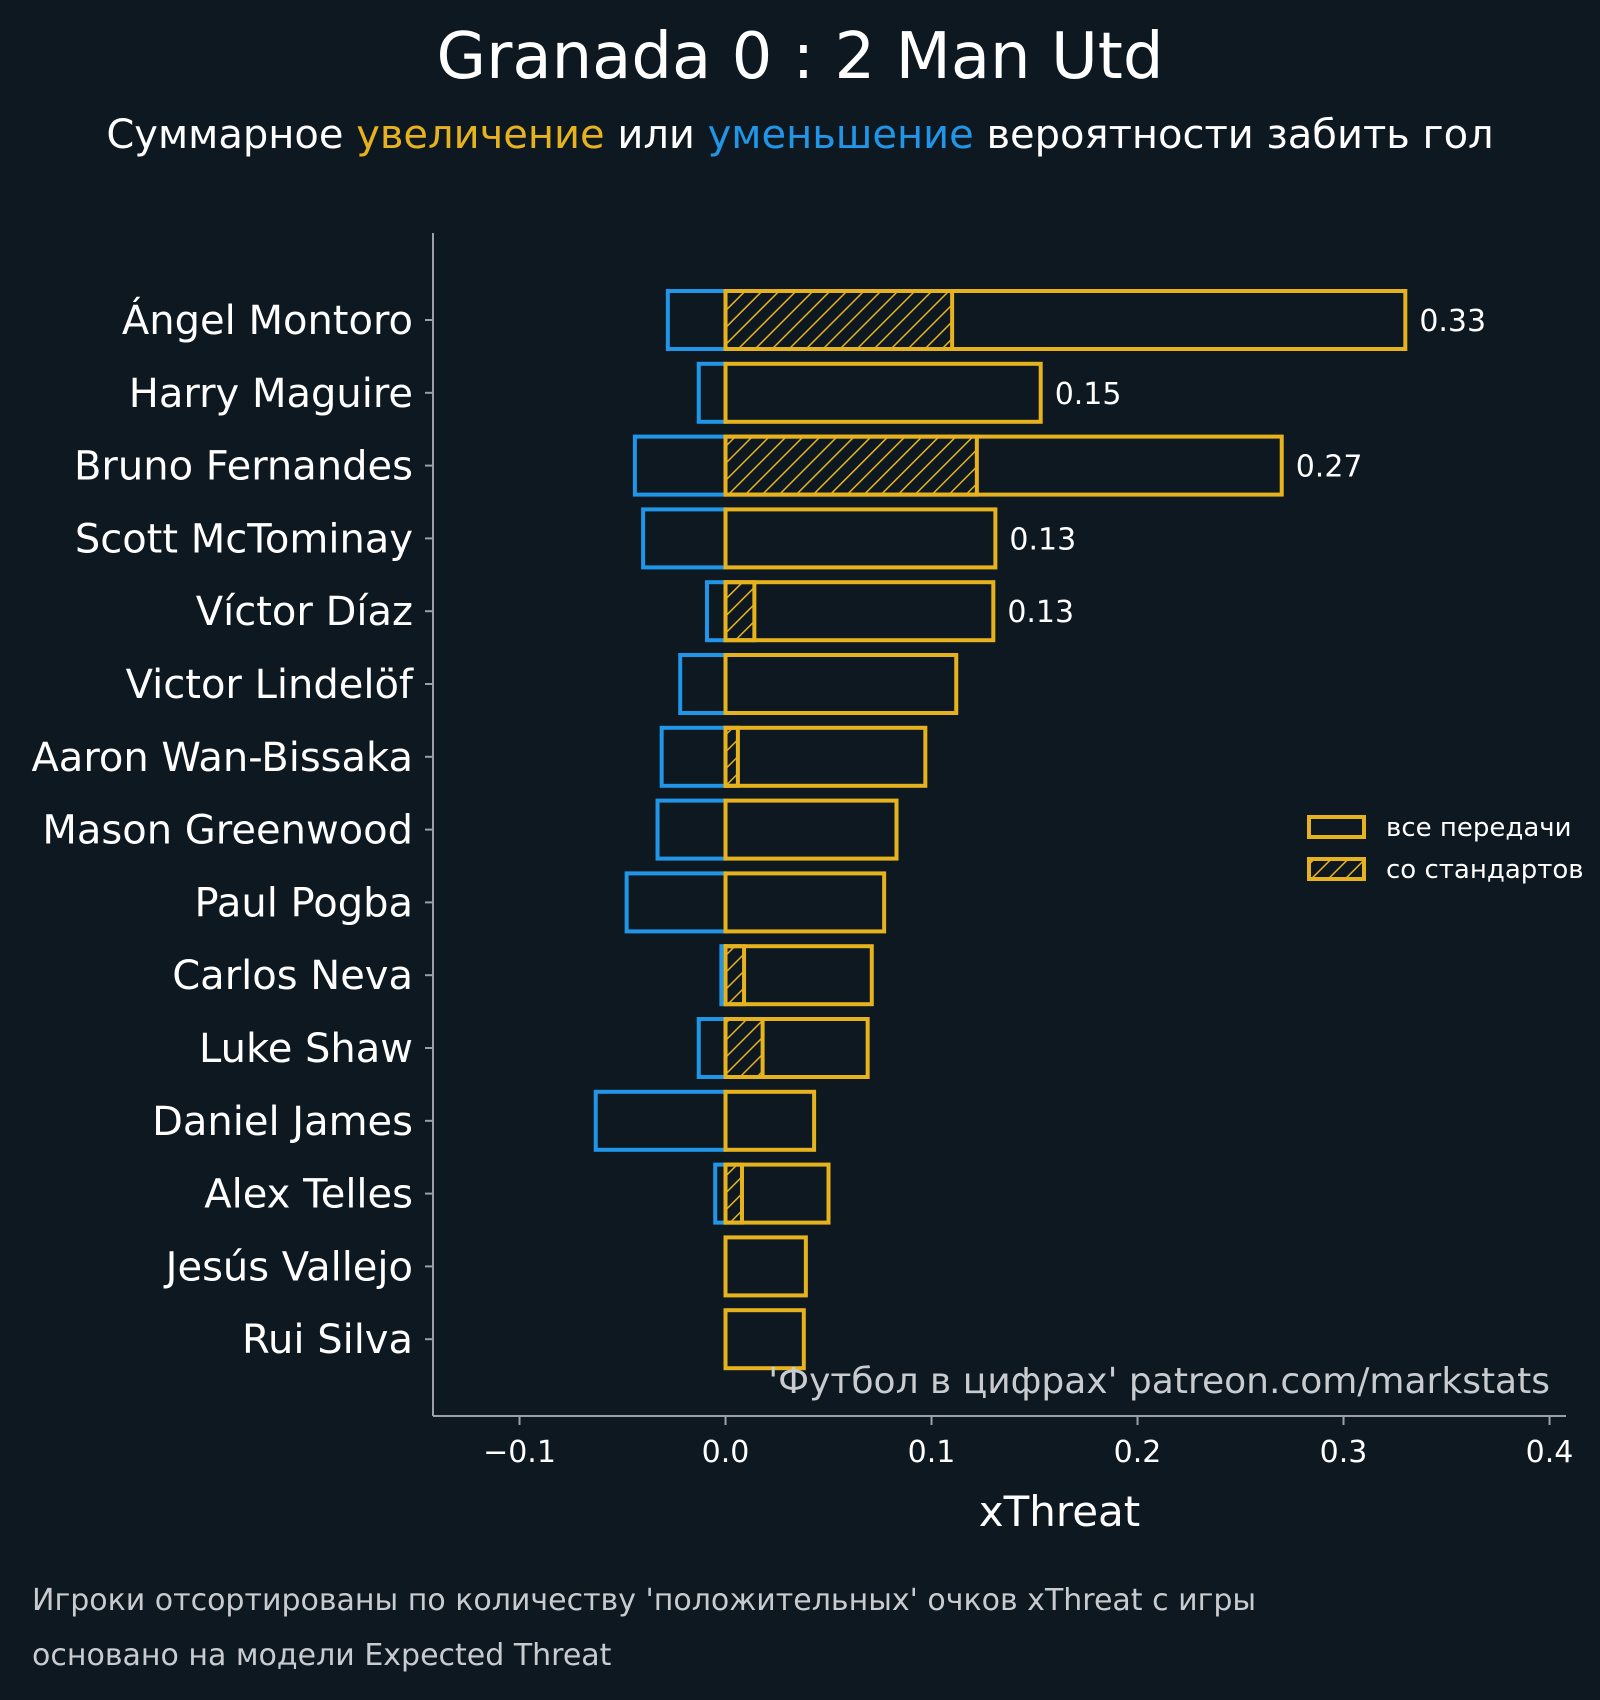 Image resolution: width=1600 pixels, height=1700 pixels. What do you see at coordinates (1445, 849) in the screenshot?
I see `legend: все передачи со стандартов` at bounding box center [1445, 849].